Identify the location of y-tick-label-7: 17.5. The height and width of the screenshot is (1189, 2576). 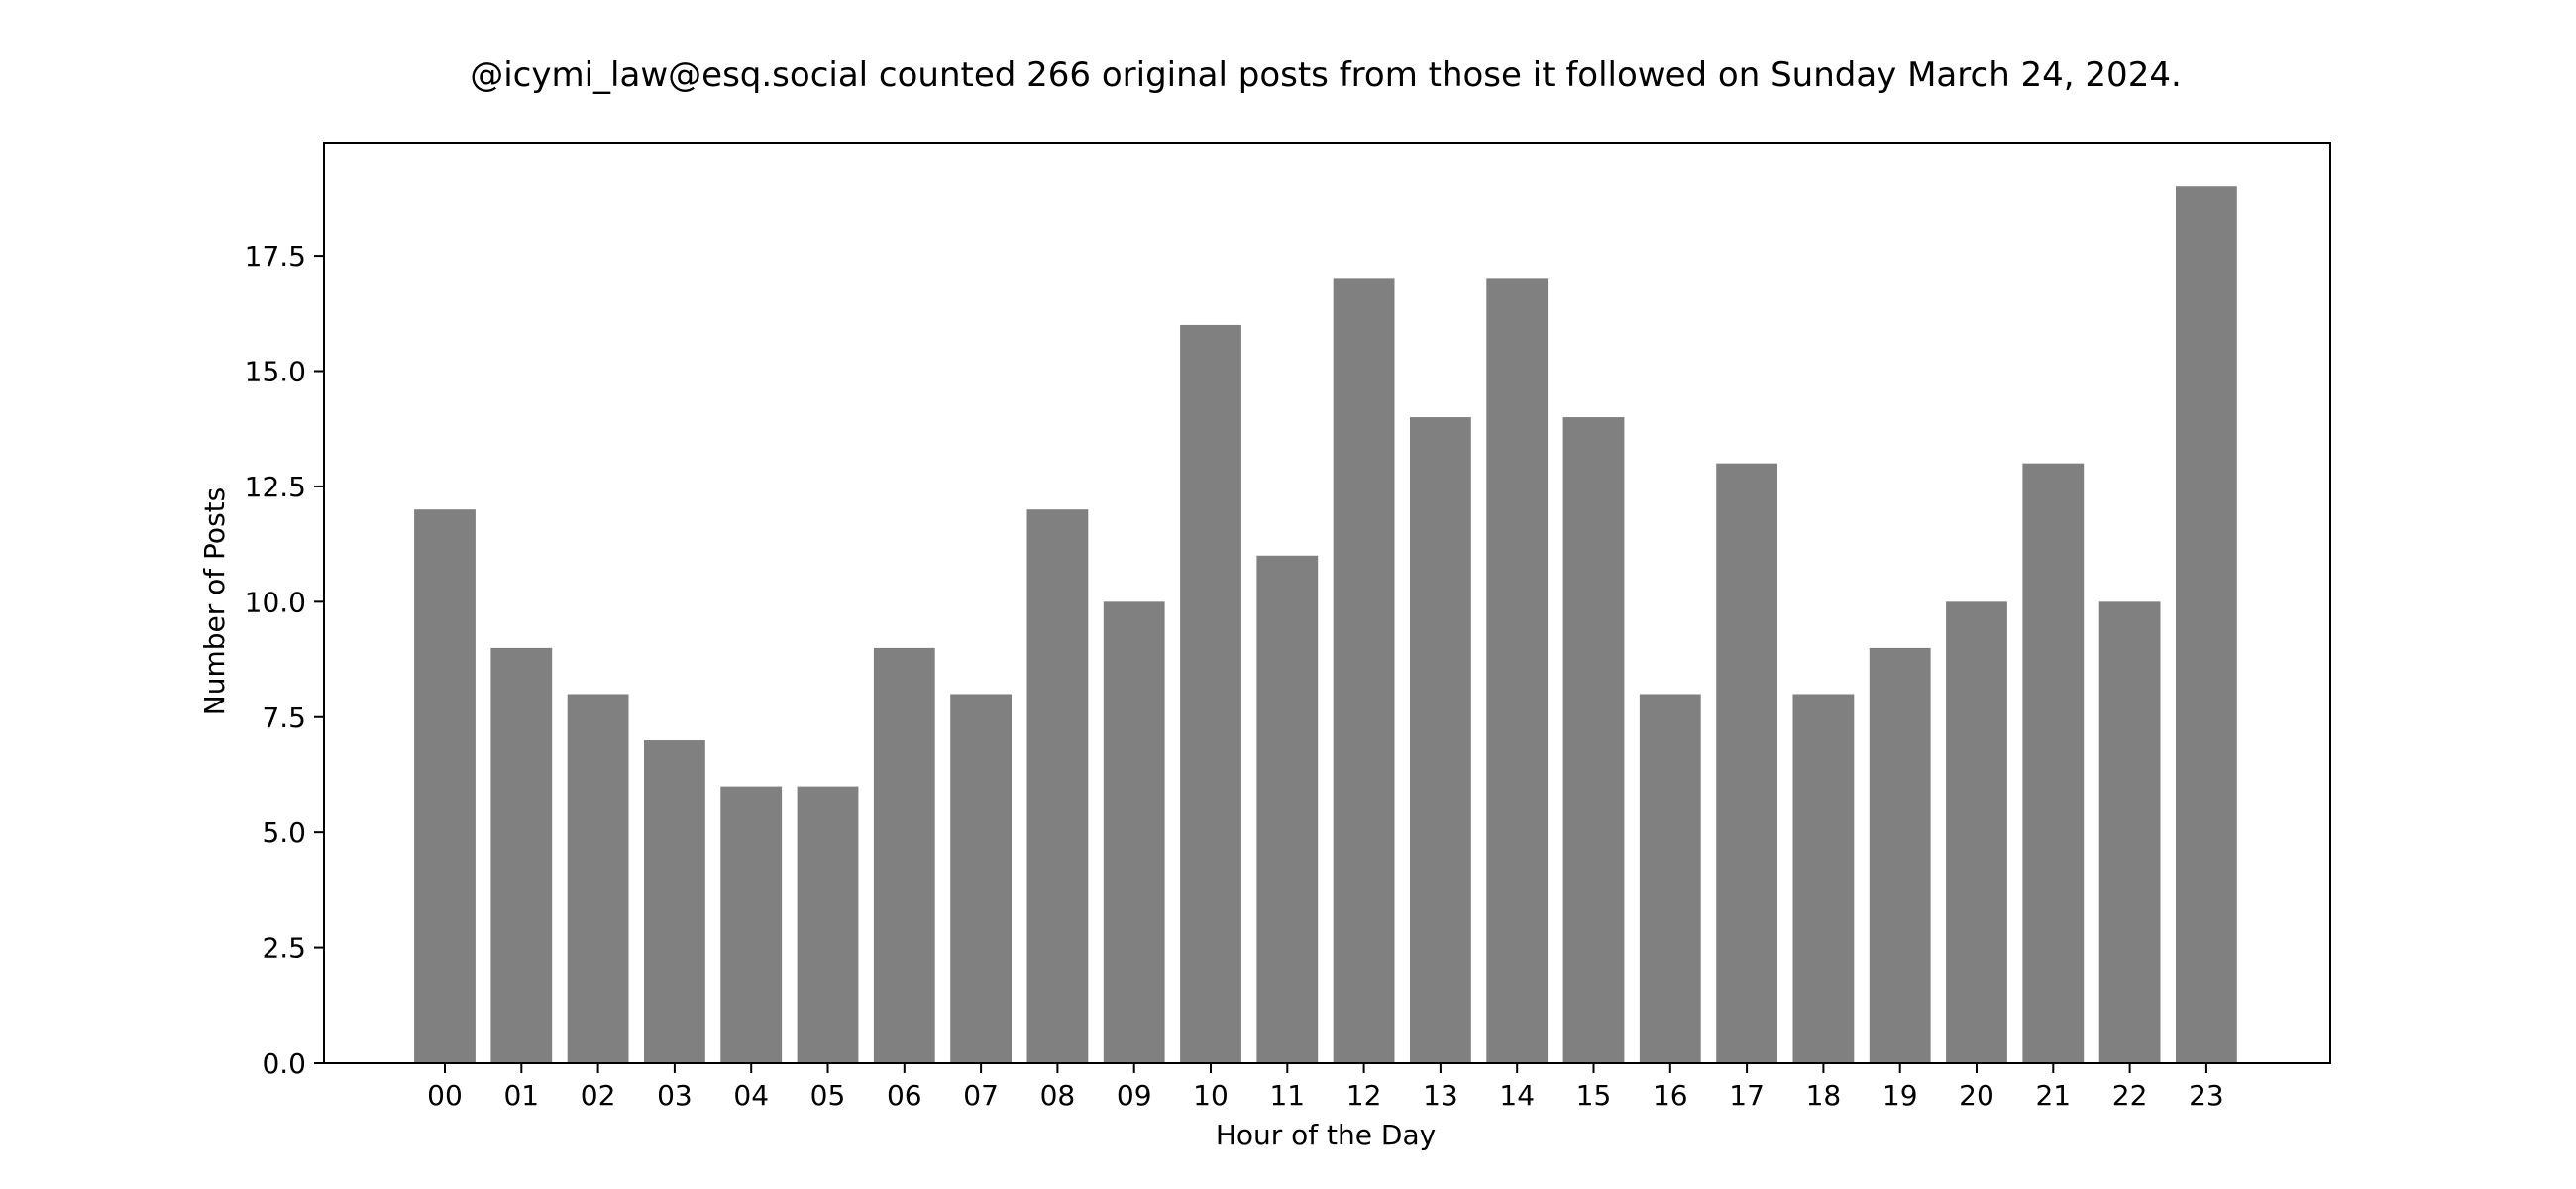
(275, 256).